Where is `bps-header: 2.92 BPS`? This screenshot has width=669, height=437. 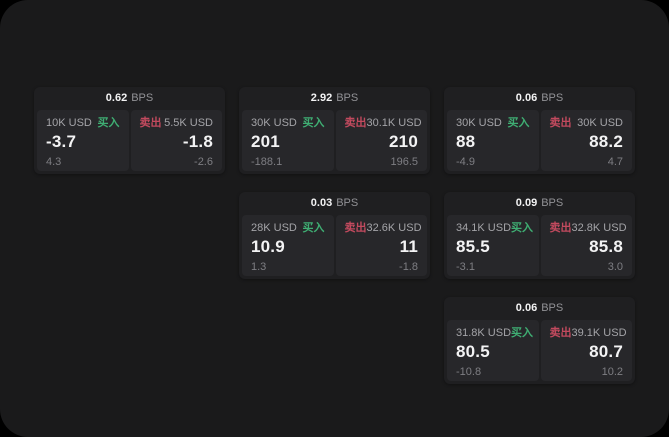 bps-header: 2.92 BPS is located at coordinates (334, 98).